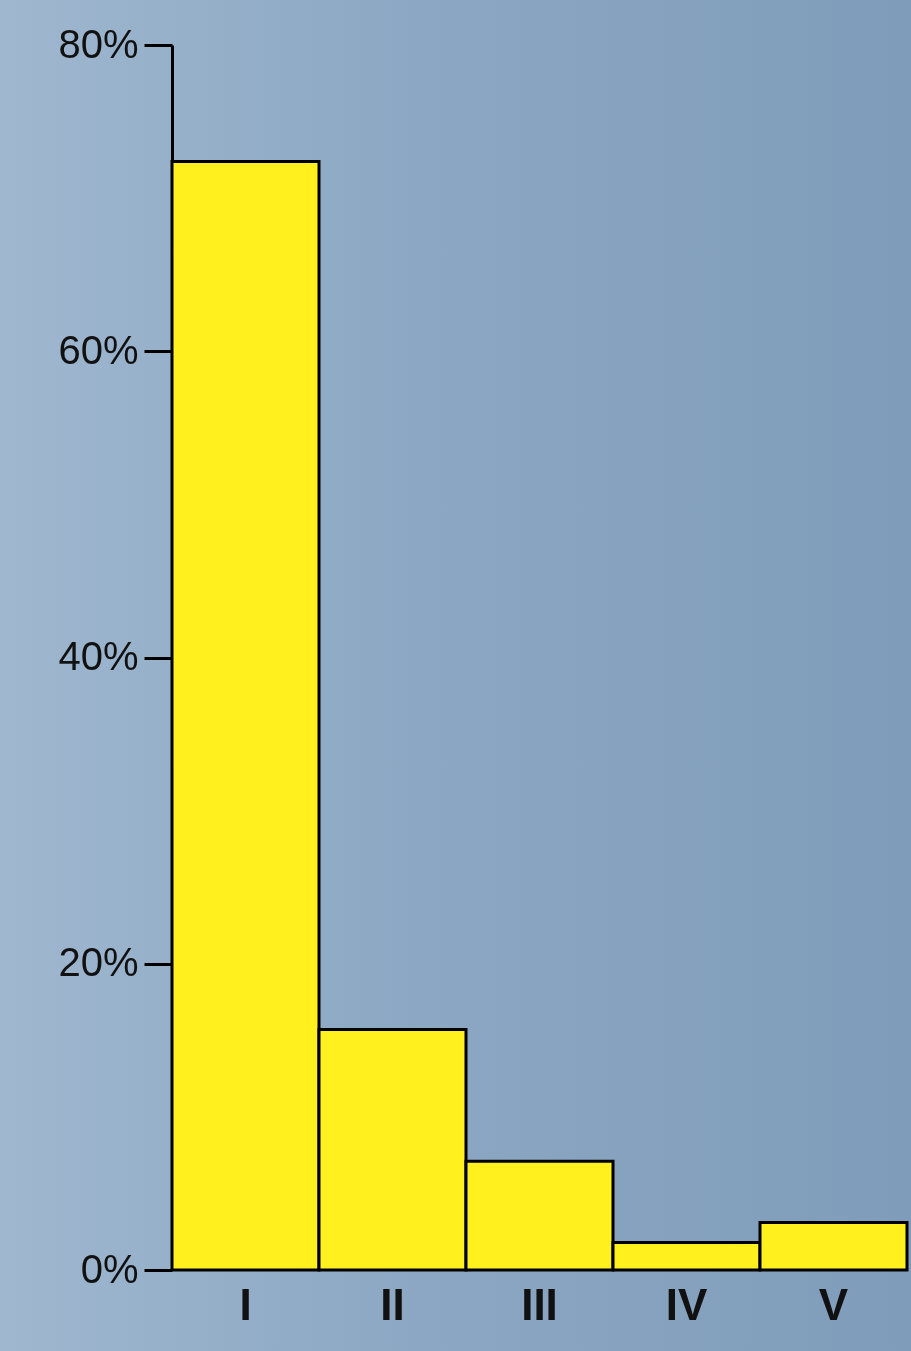 The image size is (911, 1351). What do you see at coordinates (392, 1304) in the screenshot?
I see `x-tick-label: II` at bounding box center [392, 1304].